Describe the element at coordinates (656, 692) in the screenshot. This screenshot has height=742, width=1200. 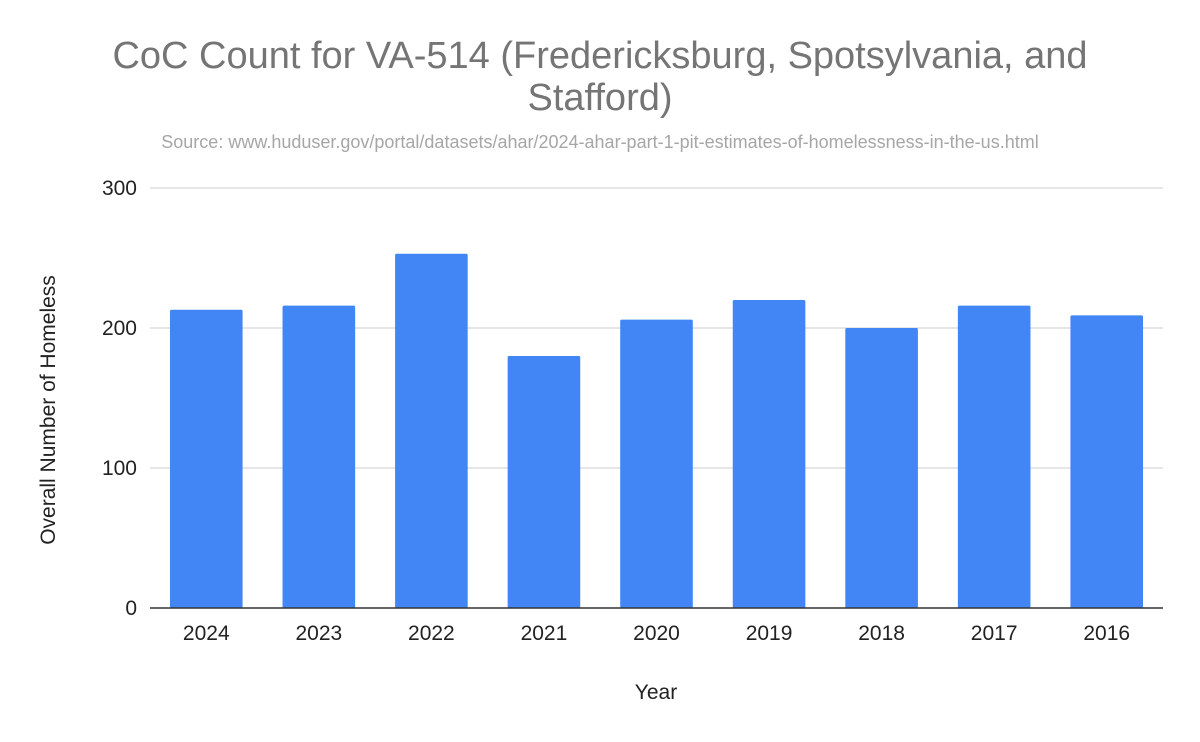
I see `x-axis-title: Year` at that location.